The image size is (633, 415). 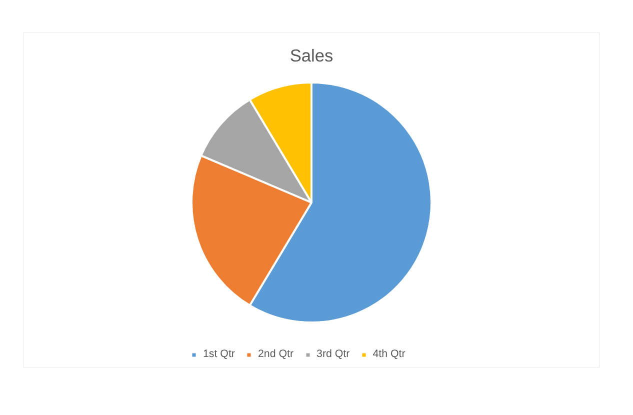 I want to click on legend-label: 2nd Qtr, so click(x=276, y=354).